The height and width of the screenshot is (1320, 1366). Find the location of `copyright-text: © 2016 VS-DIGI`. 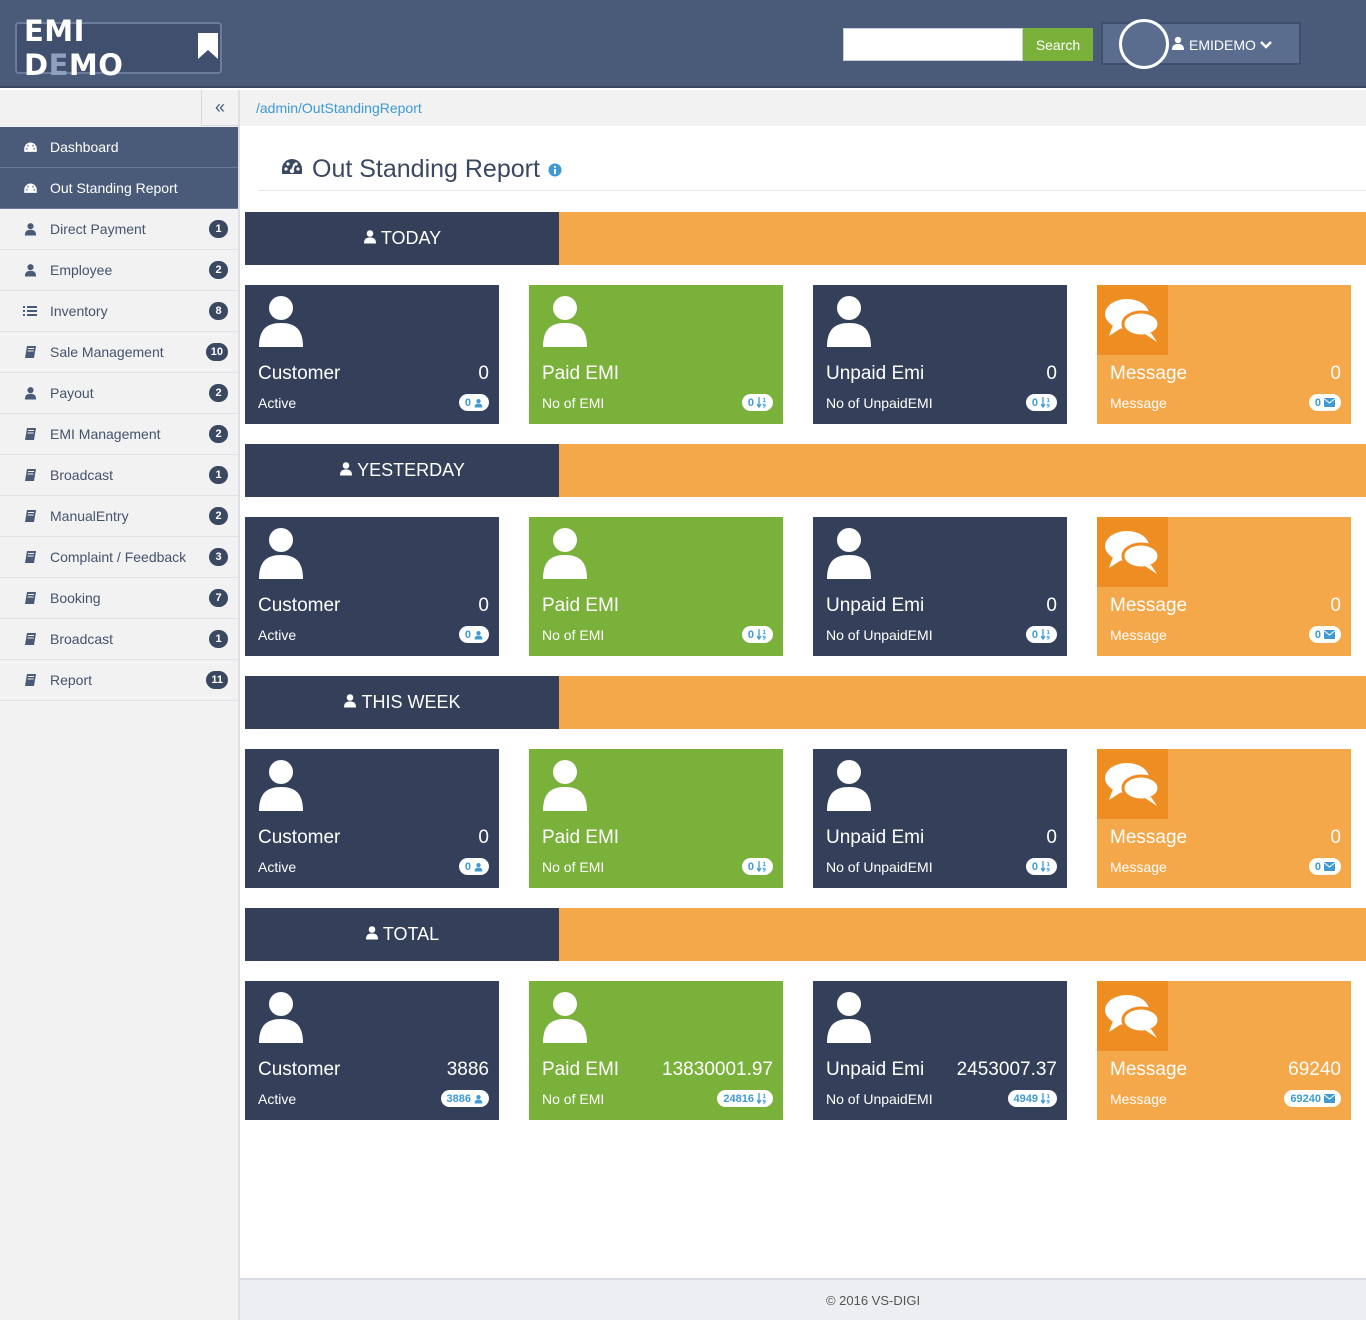

copyright-text: © 2016 VS-DIGI is located at coordinates (873, 1300).